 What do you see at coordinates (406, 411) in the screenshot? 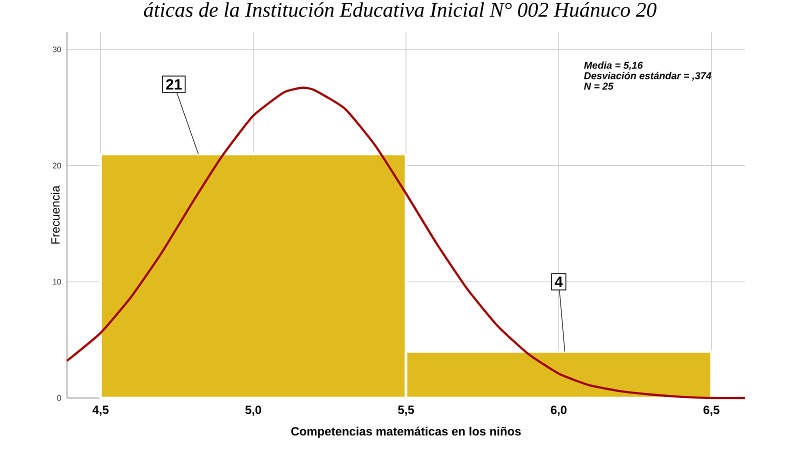
I see `x-tick-label: 5,5` at bounding box center [406, 411].